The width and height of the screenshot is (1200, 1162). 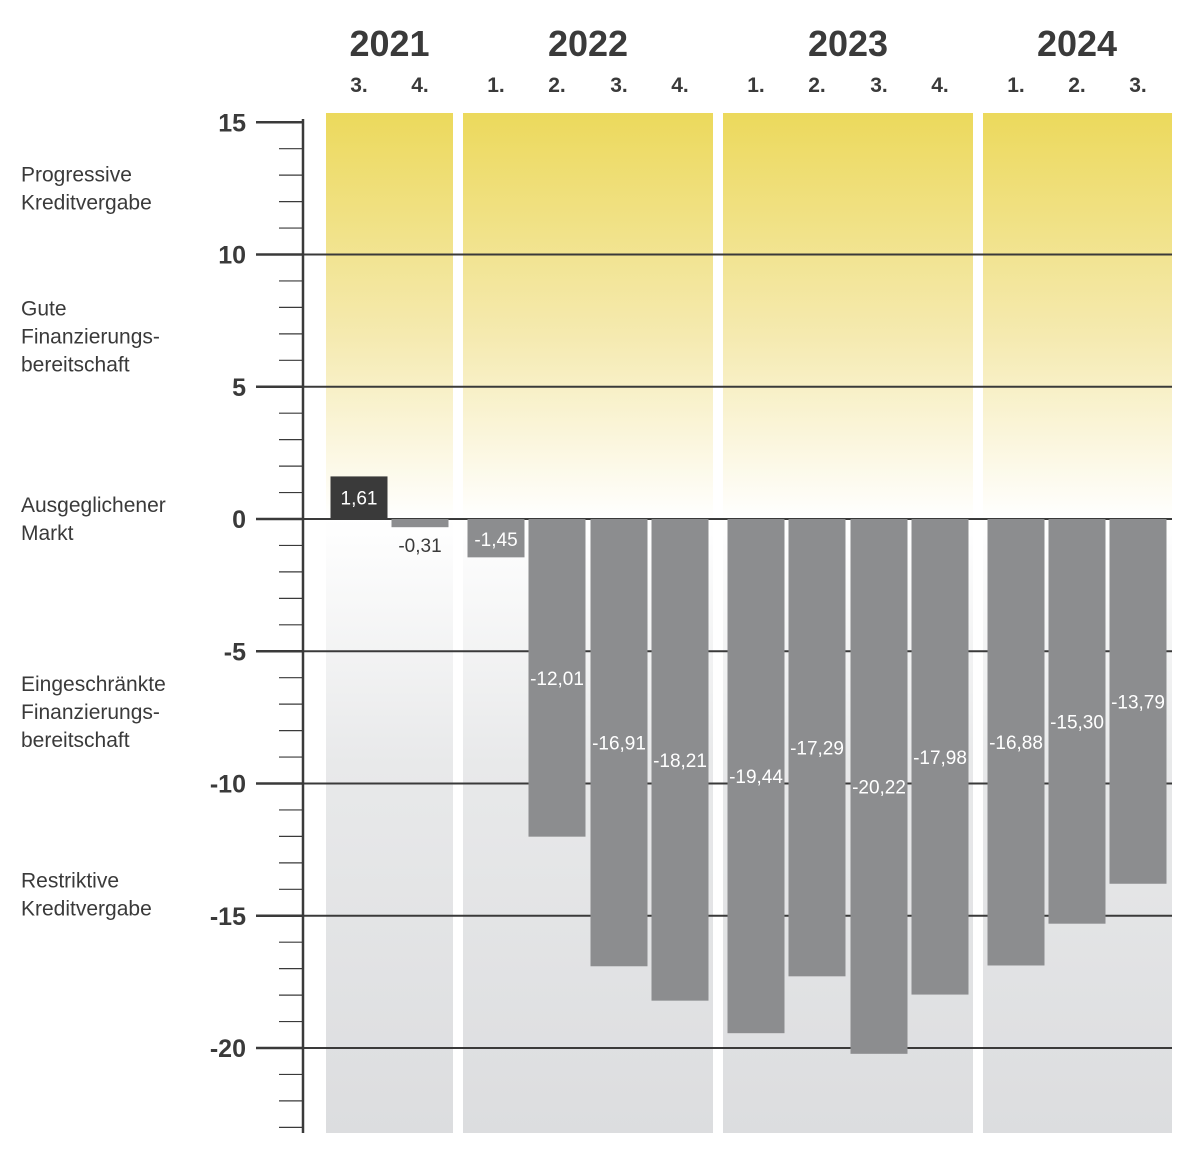 I want to click on band-label: Markt, so click(x=47, y=533).